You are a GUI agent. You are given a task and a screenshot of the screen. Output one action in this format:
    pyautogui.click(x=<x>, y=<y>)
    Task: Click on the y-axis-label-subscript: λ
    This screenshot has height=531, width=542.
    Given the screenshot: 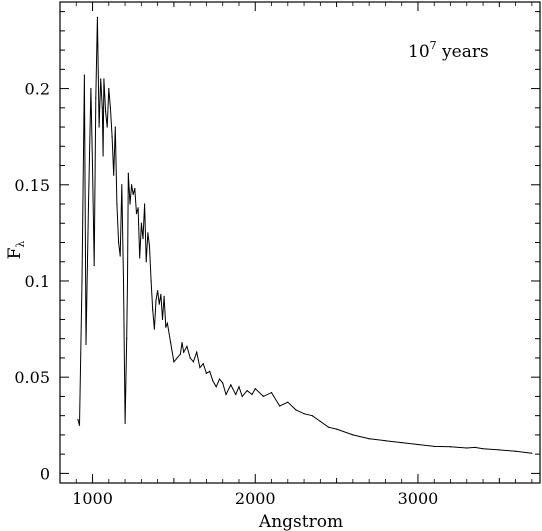 What is the action you would take?
    pyautogui.click(x=20, y=244)
    